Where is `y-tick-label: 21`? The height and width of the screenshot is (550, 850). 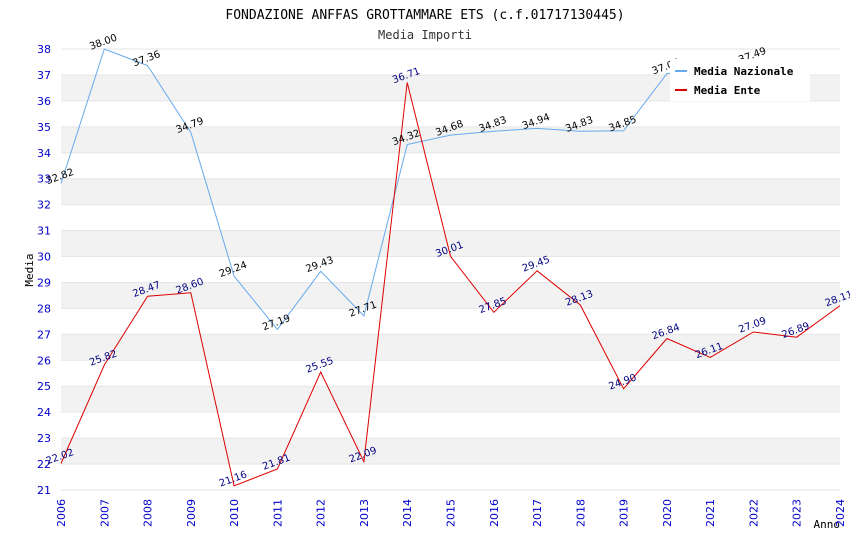
y-tick-label: 21 is located at coordinates (44, 490).